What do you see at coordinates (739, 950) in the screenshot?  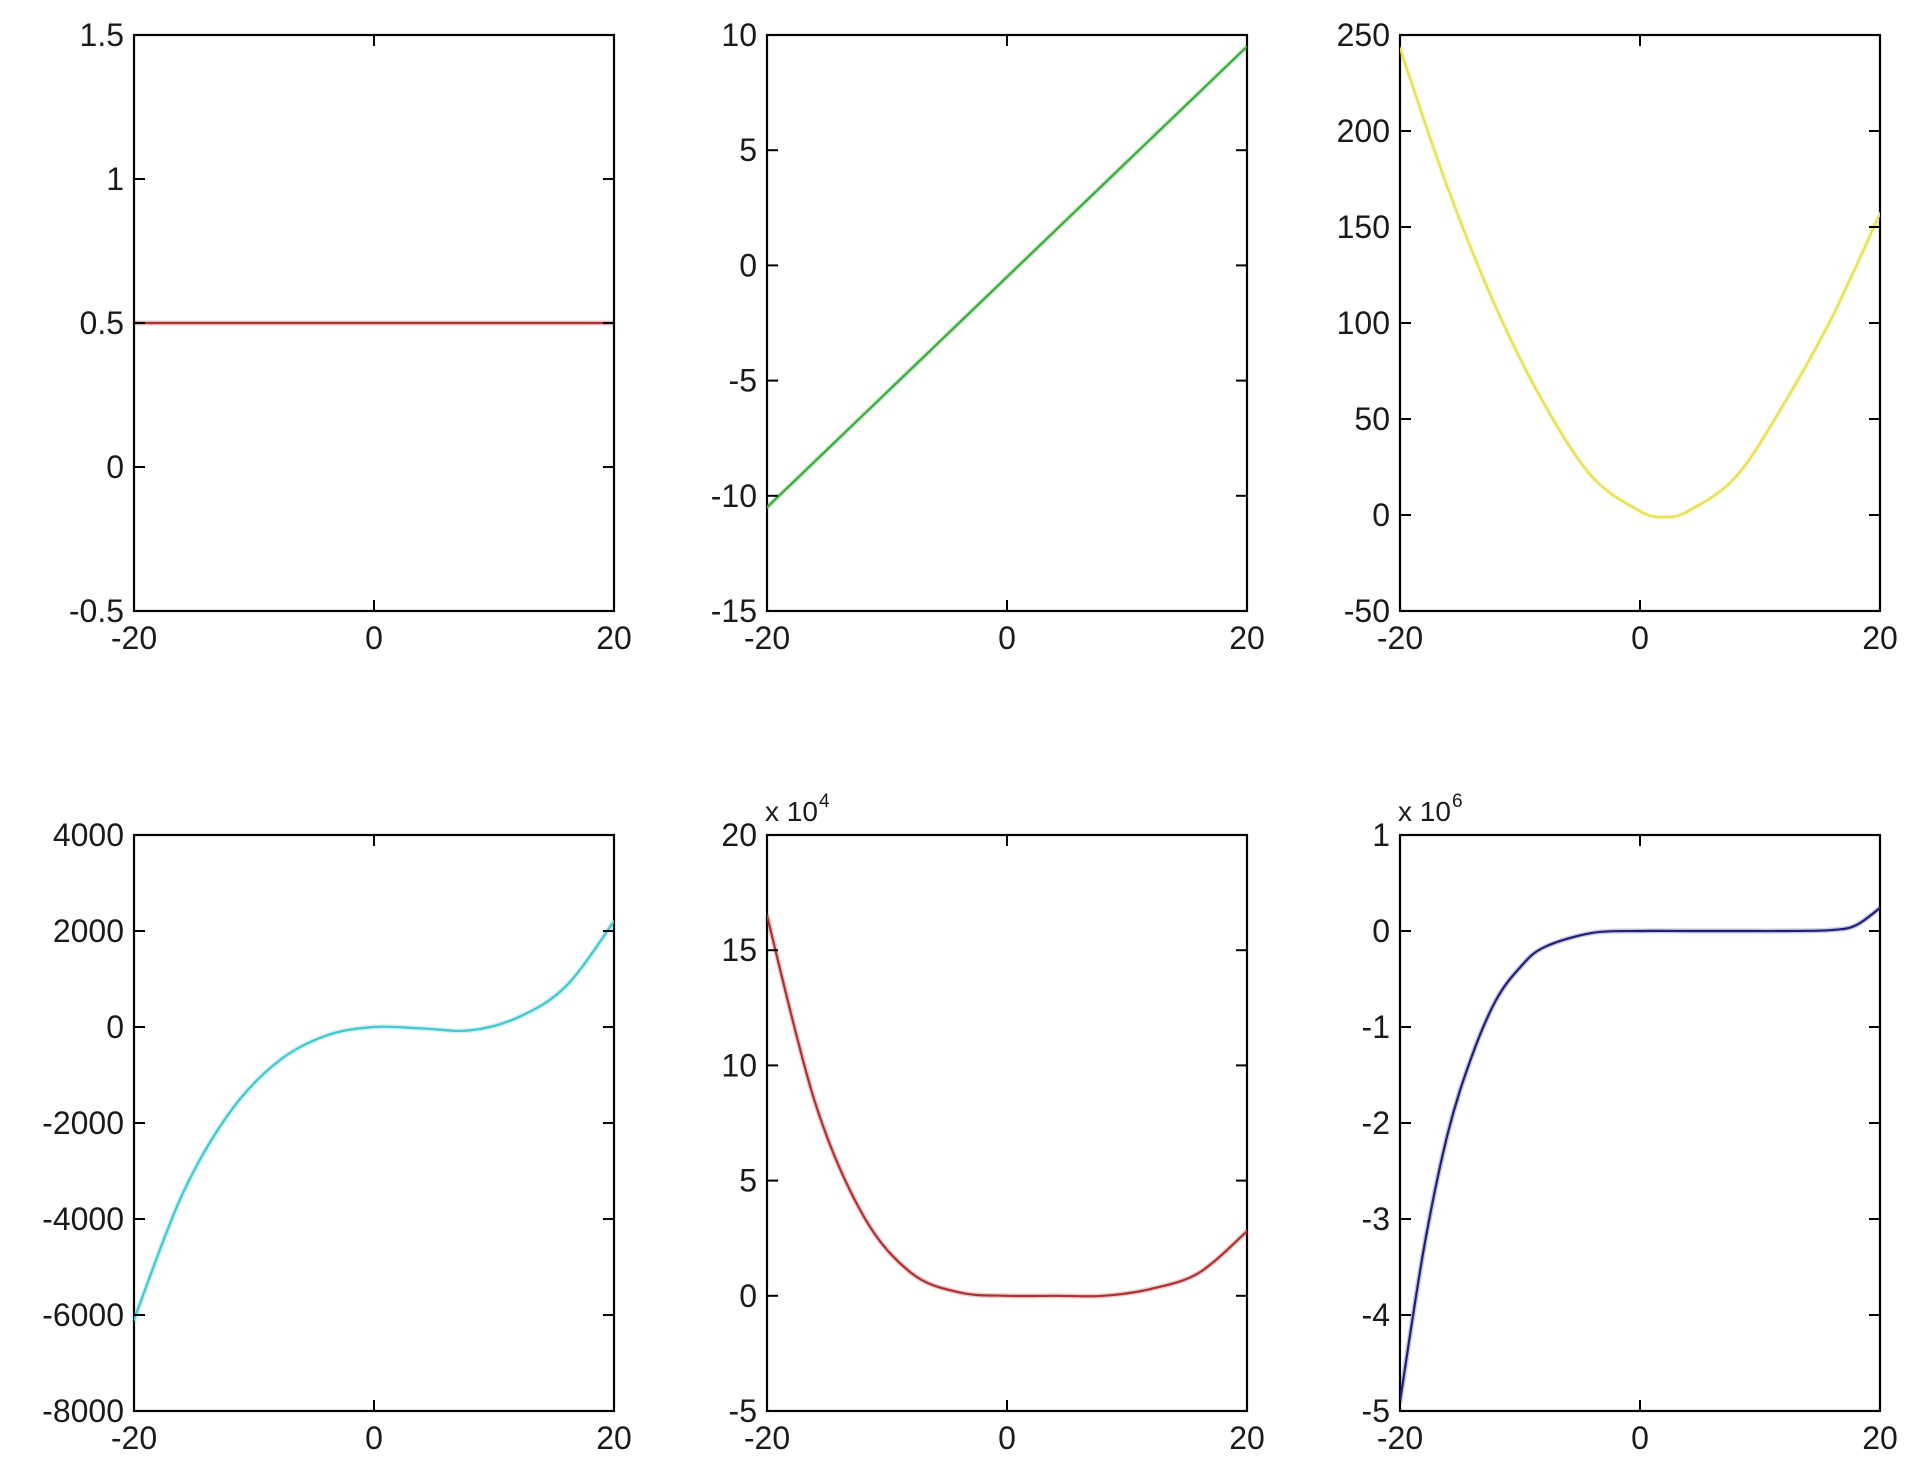 I see `y-tick-label: 15` at bounding box center [739, 950].